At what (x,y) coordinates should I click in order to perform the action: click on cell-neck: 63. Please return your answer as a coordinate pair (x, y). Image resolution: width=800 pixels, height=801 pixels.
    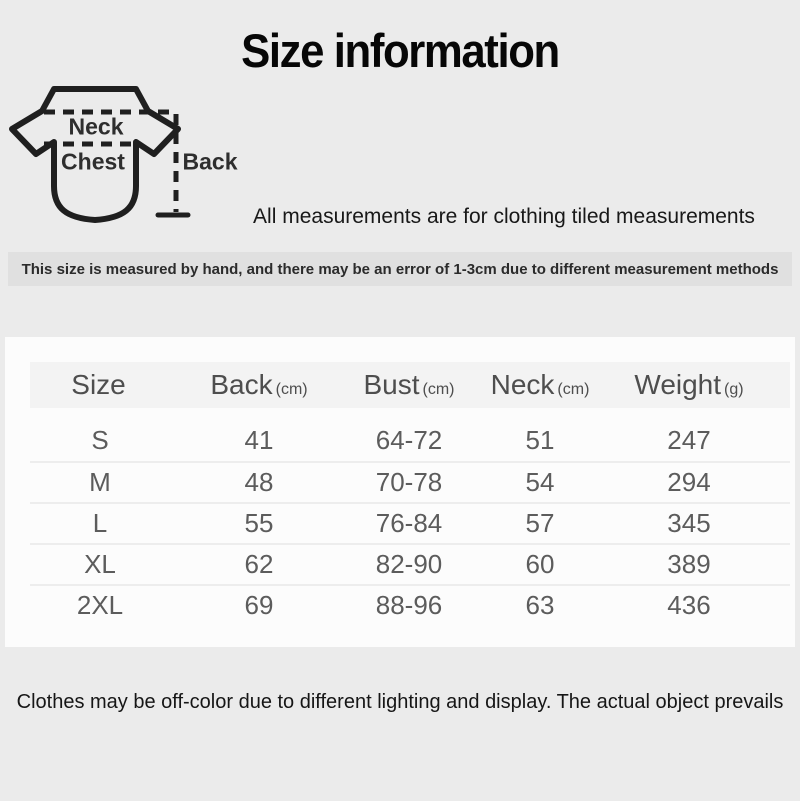
    Looking at the image, I should click on (540, 605).